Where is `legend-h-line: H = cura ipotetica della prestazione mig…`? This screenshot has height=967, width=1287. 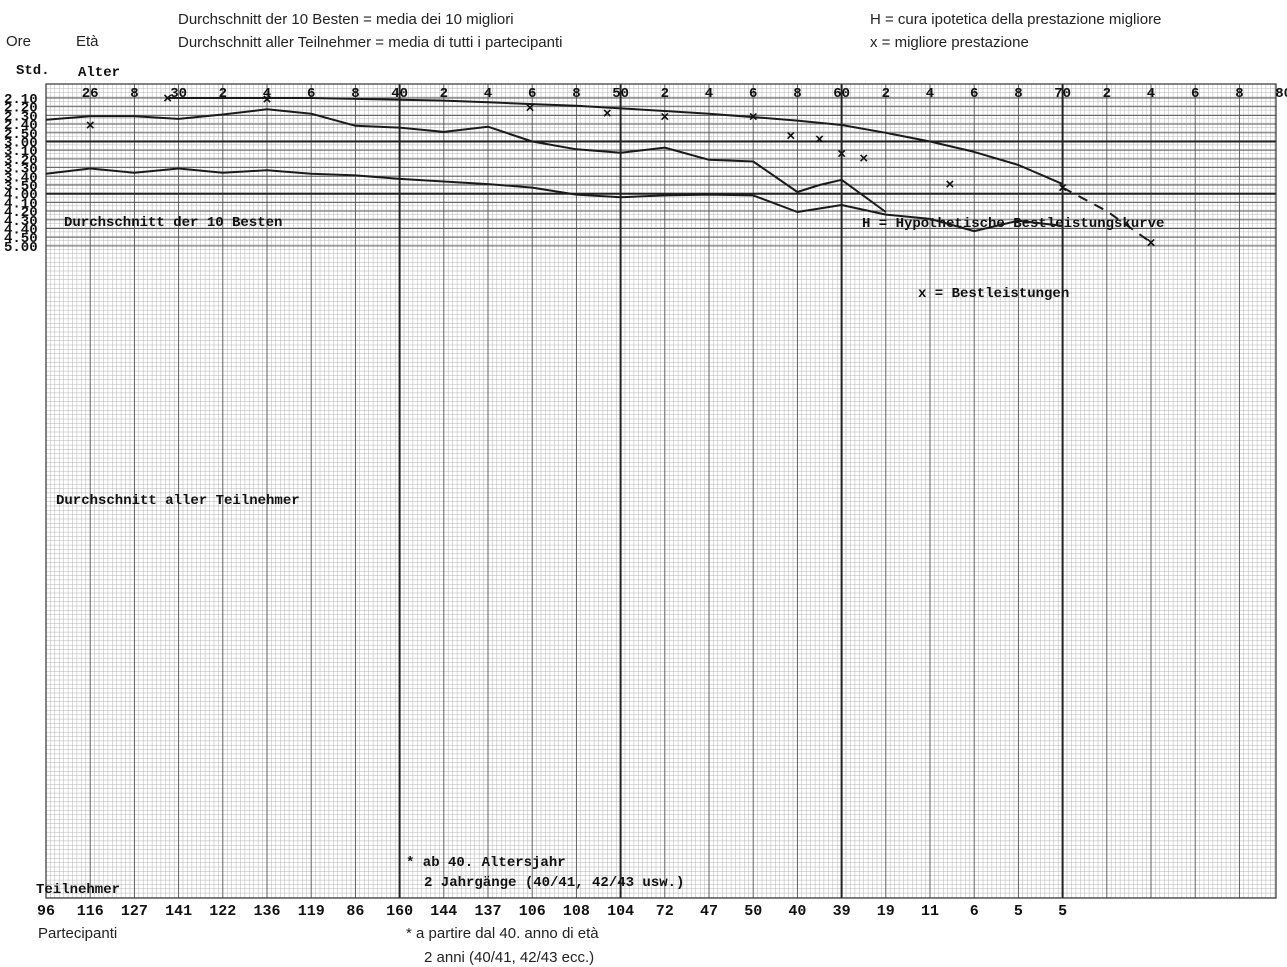
legend-h-line: H = cura ipotetica della prestazione mig… is located at coordinates (1015, 19).